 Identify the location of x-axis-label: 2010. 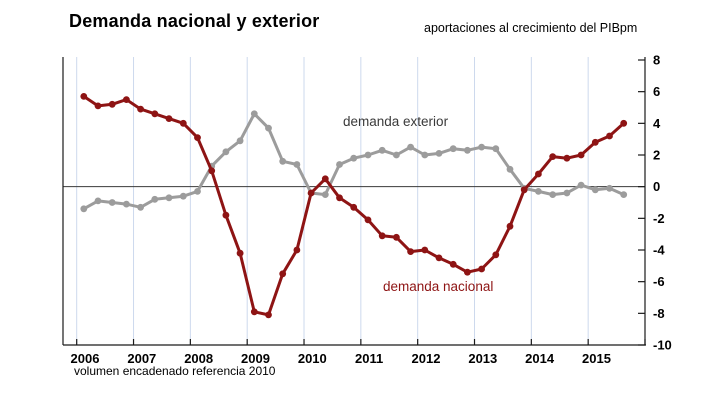
(312, 358).